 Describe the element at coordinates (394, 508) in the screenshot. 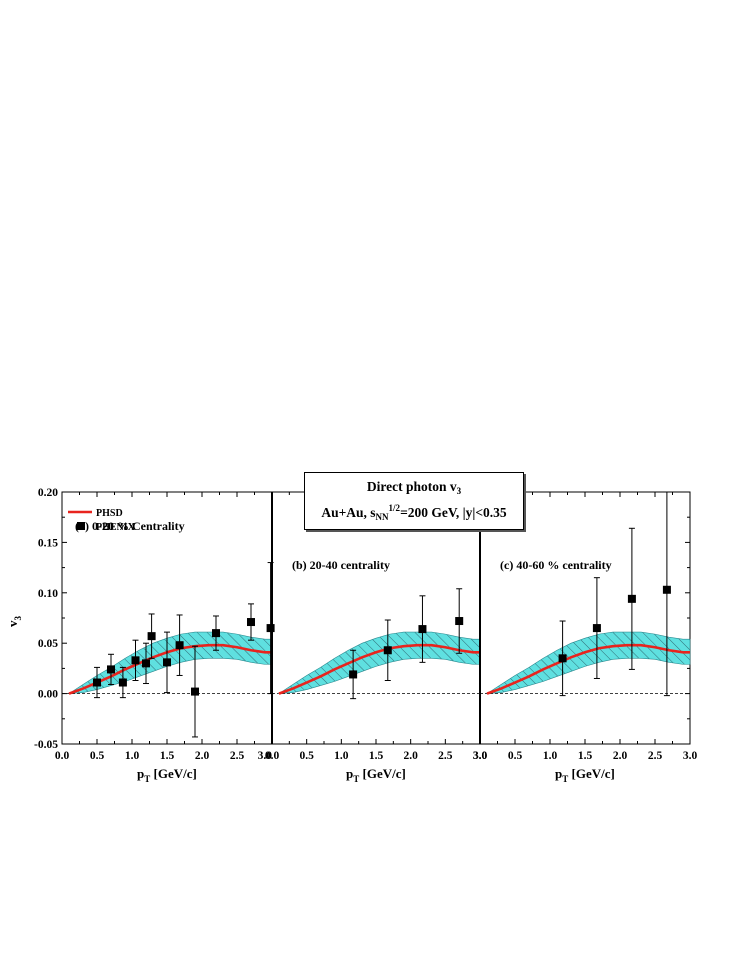

I see `figure-title-half: 1/2` at that location.